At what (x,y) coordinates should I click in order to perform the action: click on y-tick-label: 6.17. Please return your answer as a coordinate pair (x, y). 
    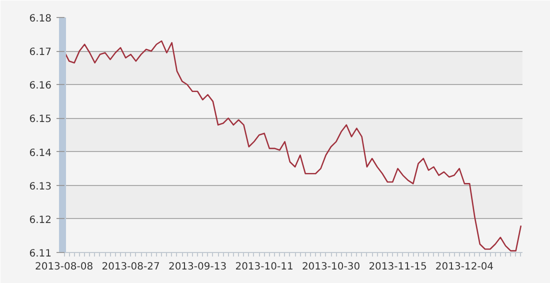
    Looking at the image, I should click on (40, 52).